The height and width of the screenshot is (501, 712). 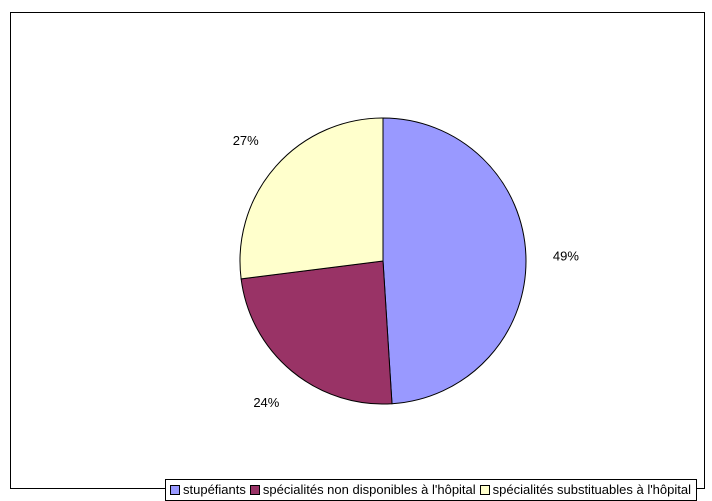 I want to click on slice-percentage-label: 27%, so click(x=246, y=140).